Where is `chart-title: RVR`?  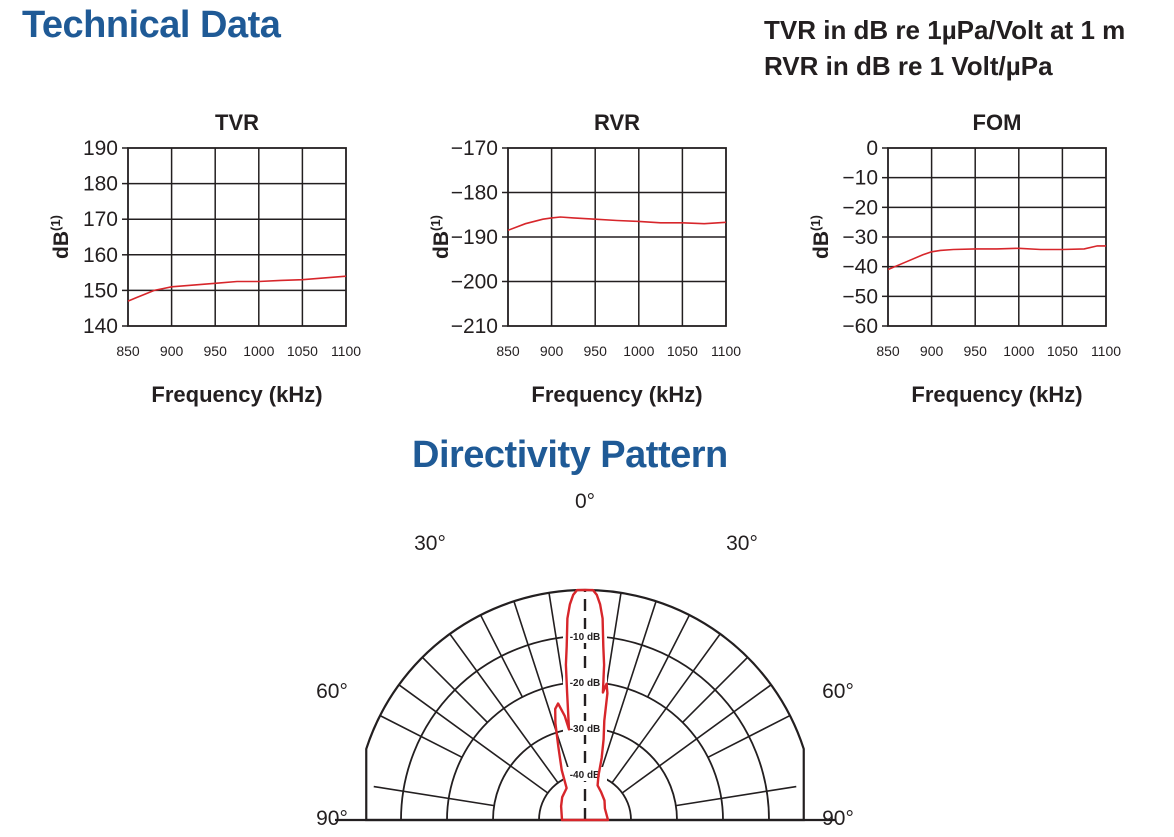
chart-title: RVR is located at coordinates (617, 122).